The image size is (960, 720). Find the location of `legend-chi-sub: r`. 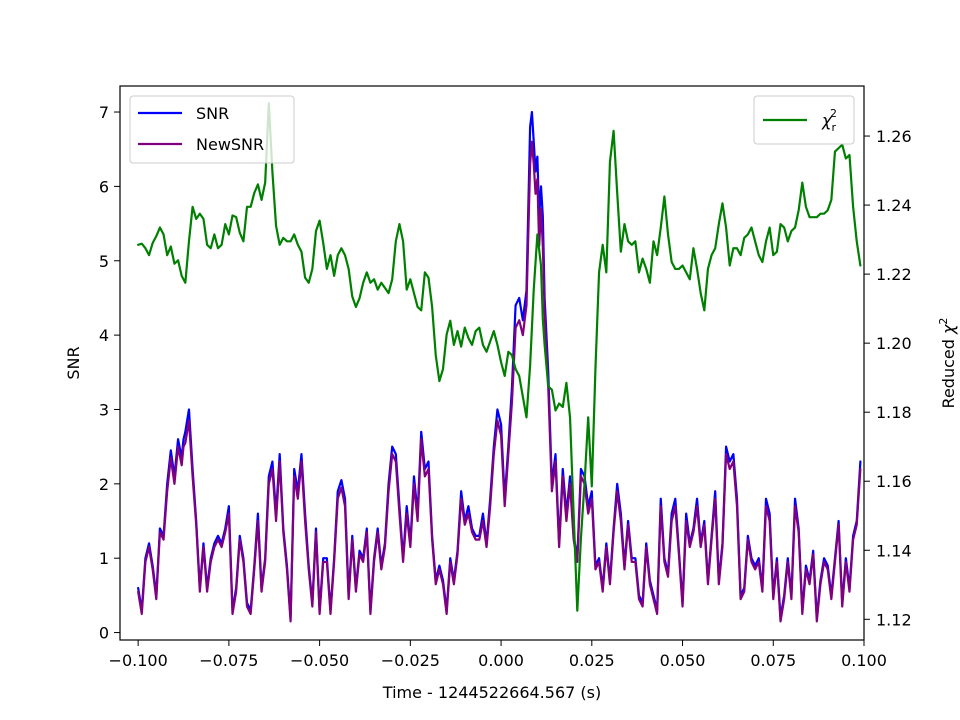

legend-chi-sub: r is located at coordinates (833, 127).